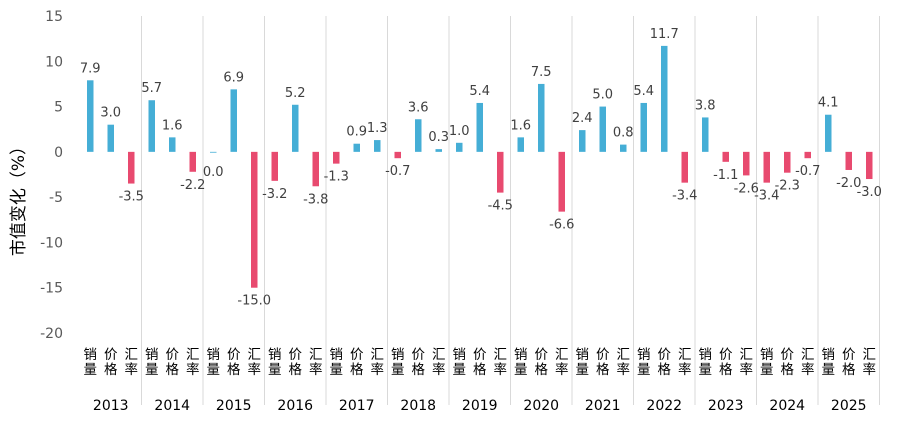 This screenshot has width=898, height=422. What do you see at coordinates (664, 406) in the screenshot?
I see `year-label: 2022` at bounding box center [664, 406].